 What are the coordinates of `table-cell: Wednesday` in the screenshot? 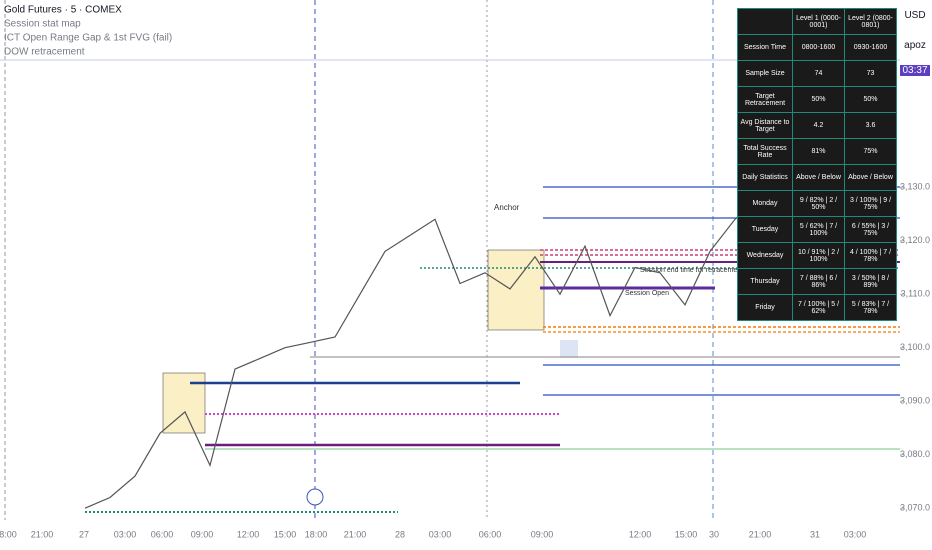 It's located at (765, 255).